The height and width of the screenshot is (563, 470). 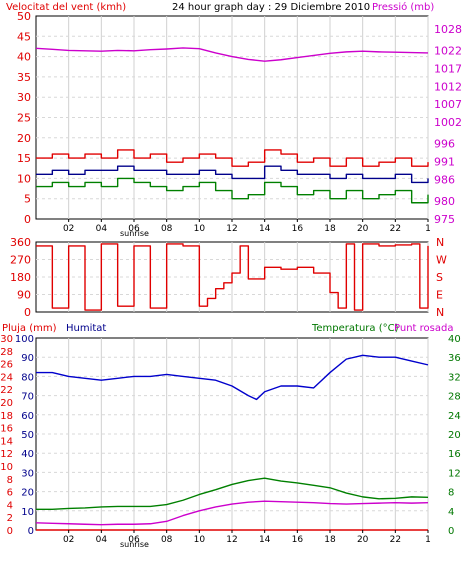 What do you see at coordinates (451, 531) in the screenshot?
I see `temperature-tick-label: 0` at bounding box center [451, 531].